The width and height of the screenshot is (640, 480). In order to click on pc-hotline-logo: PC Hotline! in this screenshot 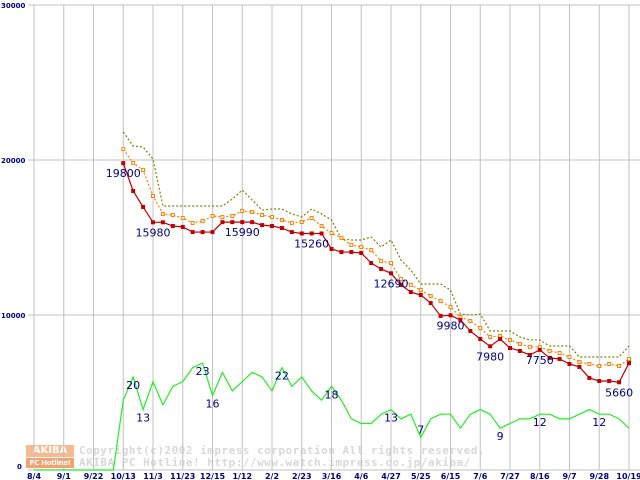, I will do `click(50, 463)`.